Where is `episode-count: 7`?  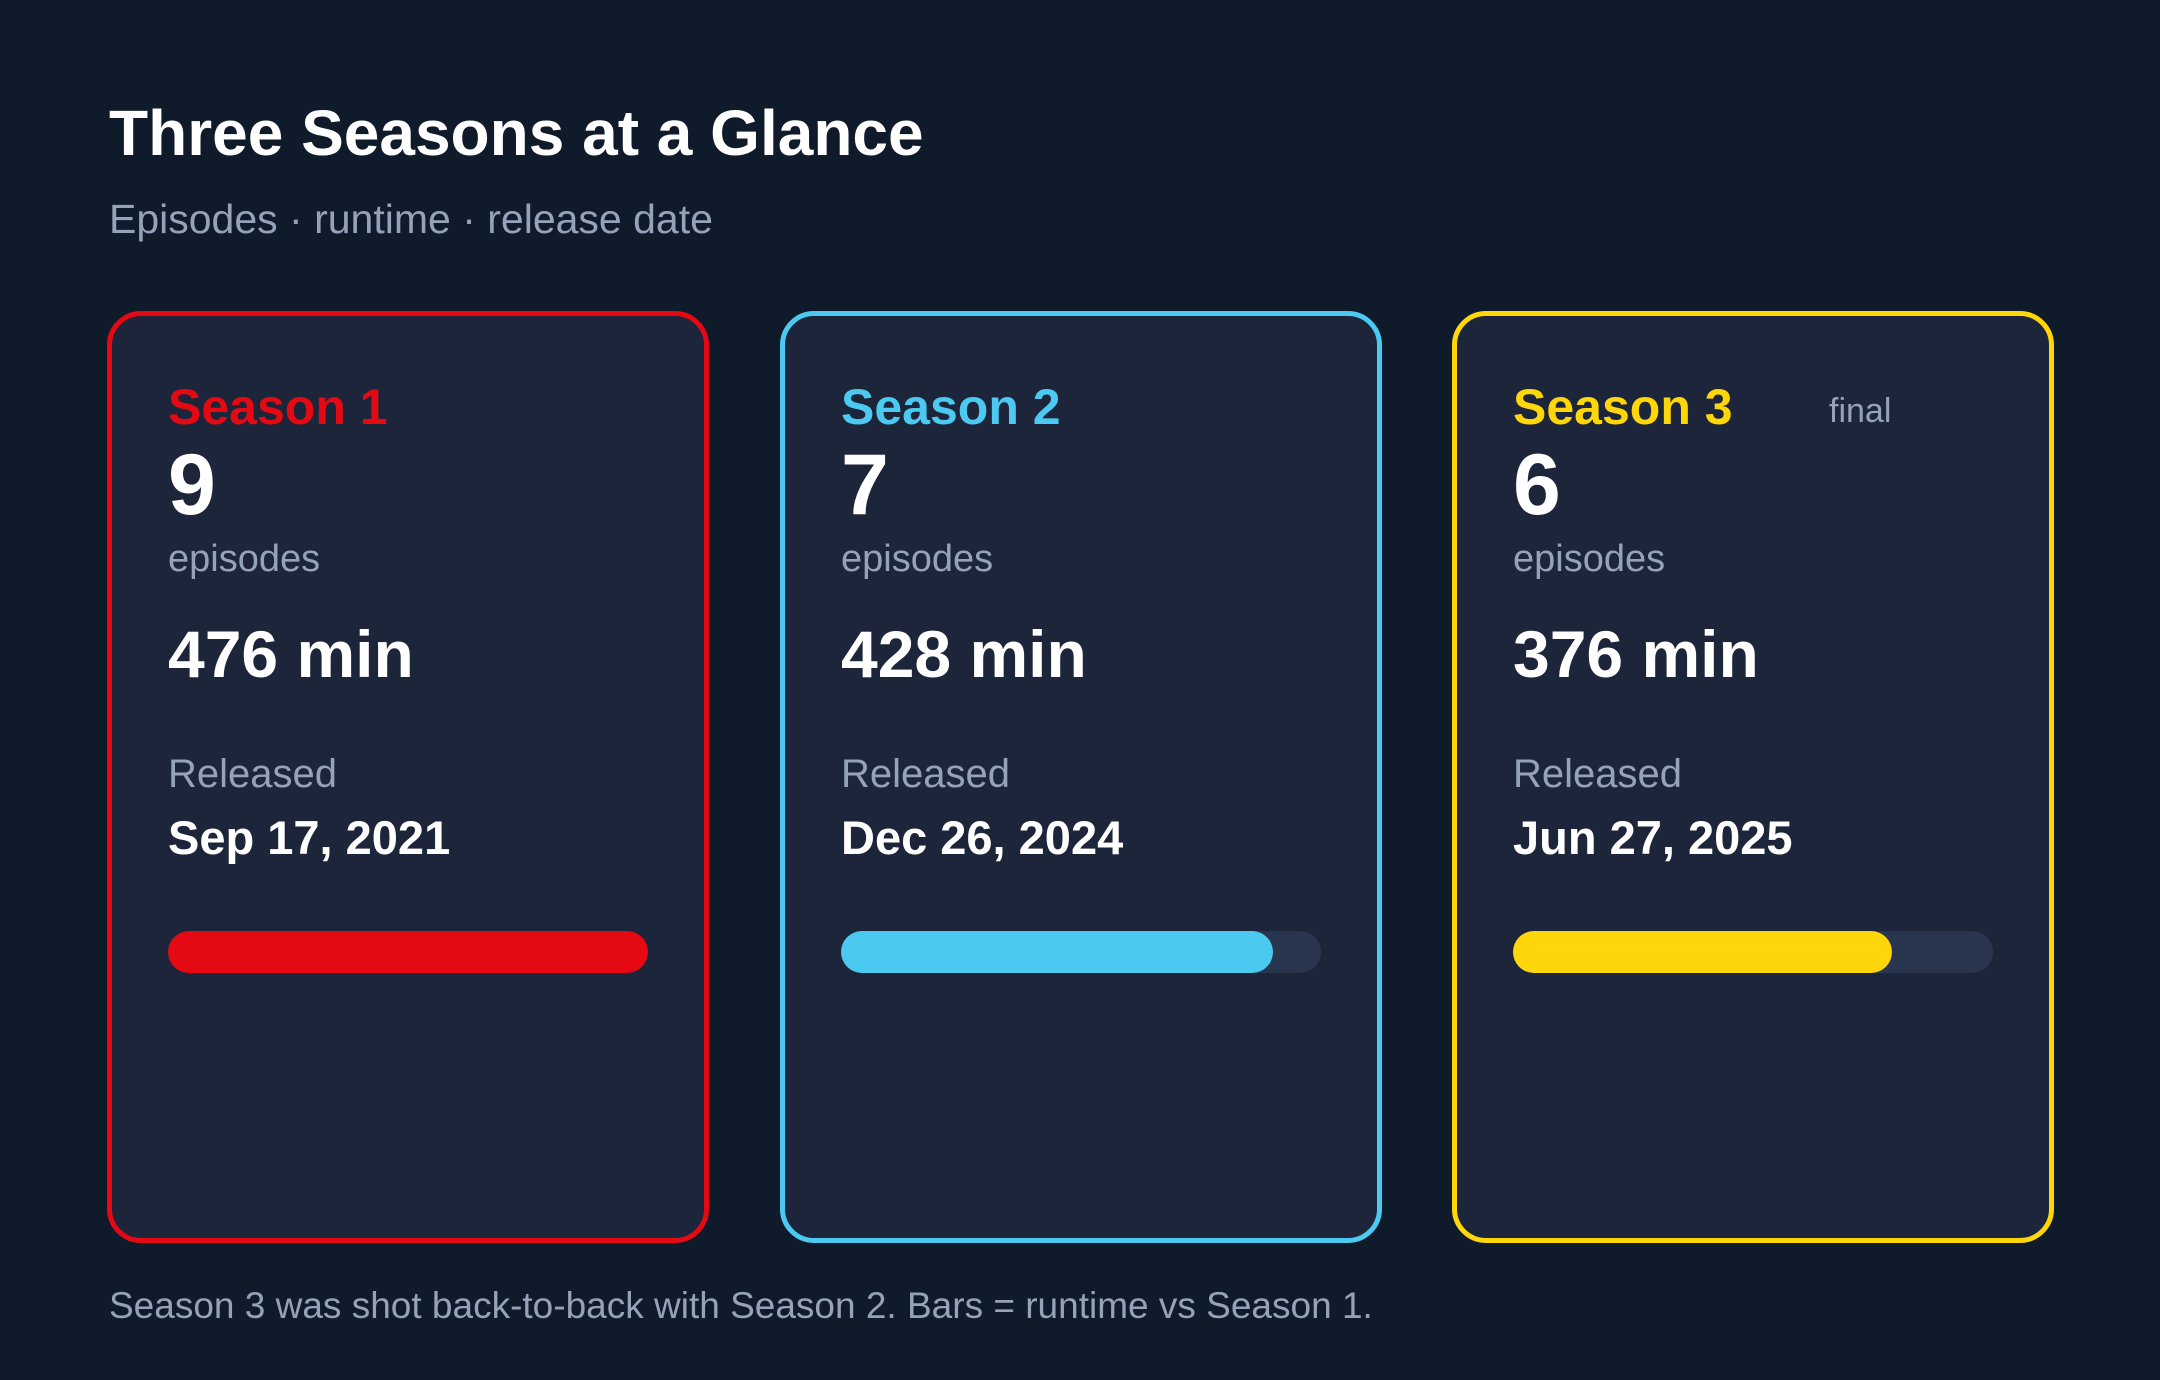 episode-count: 7 is located at coordinates (865, 485).